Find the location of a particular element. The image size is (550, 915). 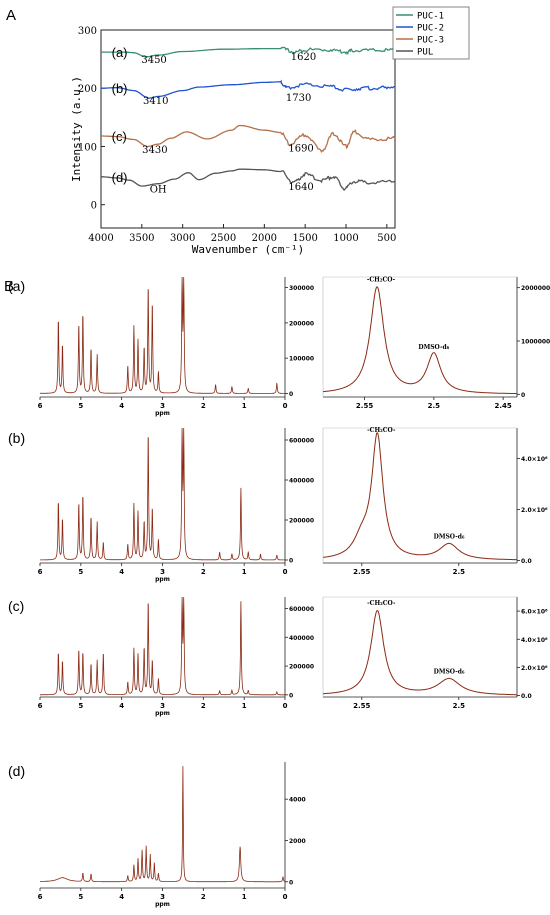

ftir-peak-annotation: 1730 is located at coordinates (298, 98).